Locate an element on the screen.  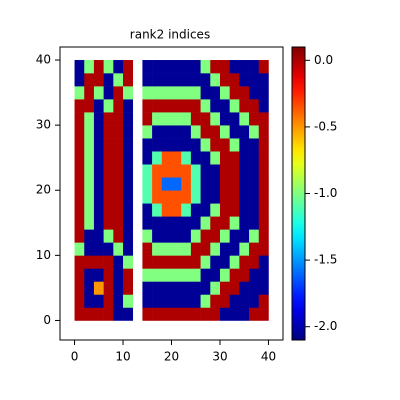
colorbar-tick-label: 0.0 is located at coordinates (323, 60).